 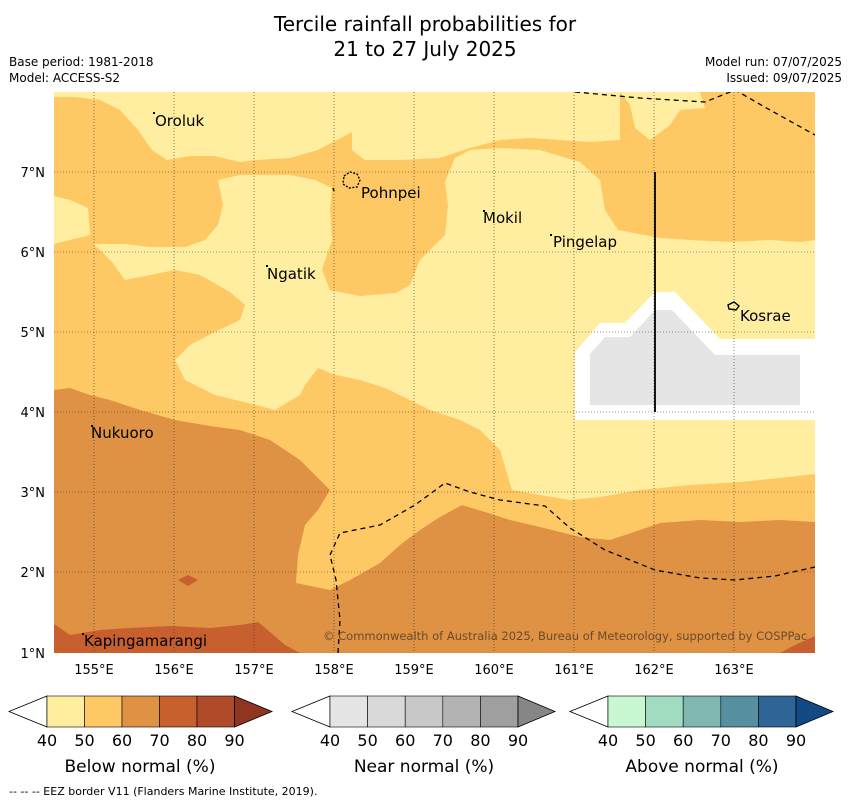 What do you see at coordinates (94, 670) in the screenshot?
I see `lon-label-155e: 155°E` at bounding box center [94, 670].